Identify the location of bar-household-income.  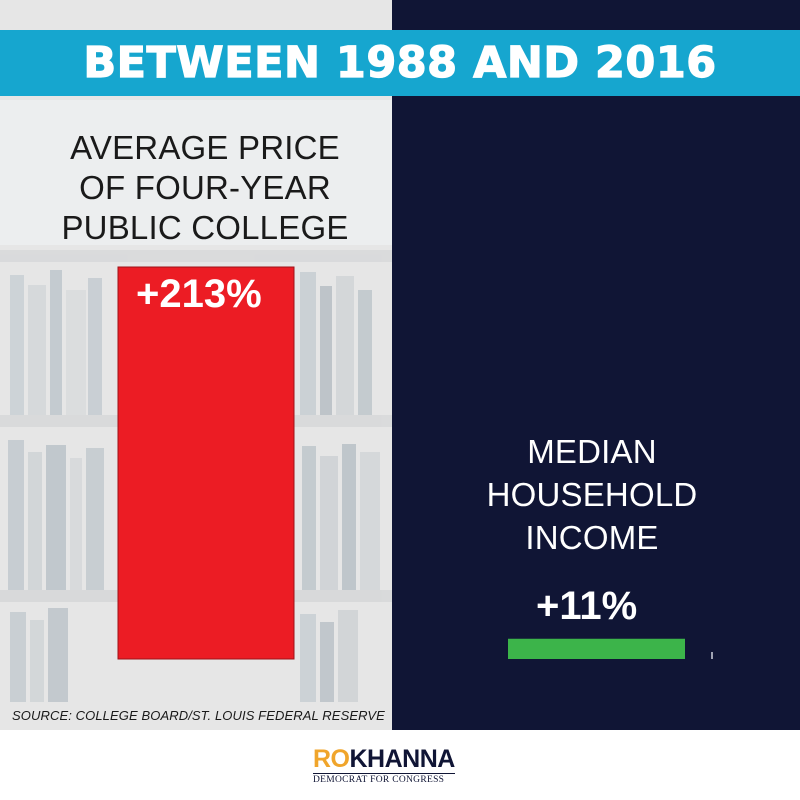
(596, 648).